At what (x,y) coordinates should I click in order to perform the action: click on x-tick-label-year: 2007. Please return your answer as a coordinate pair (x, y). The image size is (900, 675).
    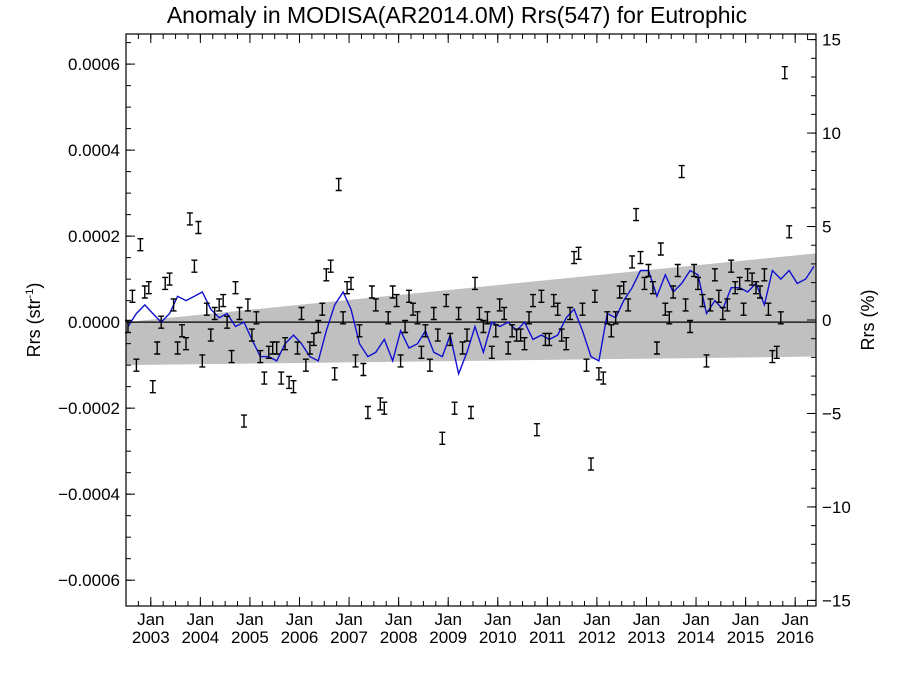
    Looking at the image, I should click on (349, 637).